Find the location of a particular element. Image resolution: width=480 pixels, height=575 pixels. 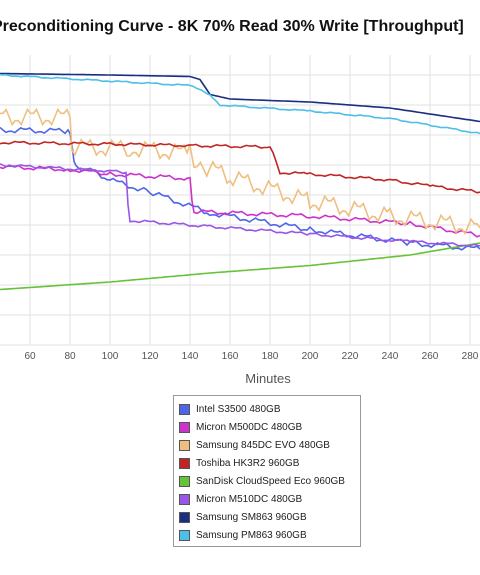

legend-item: Samsung PM863 960GB is located at coordinates (269, 535).